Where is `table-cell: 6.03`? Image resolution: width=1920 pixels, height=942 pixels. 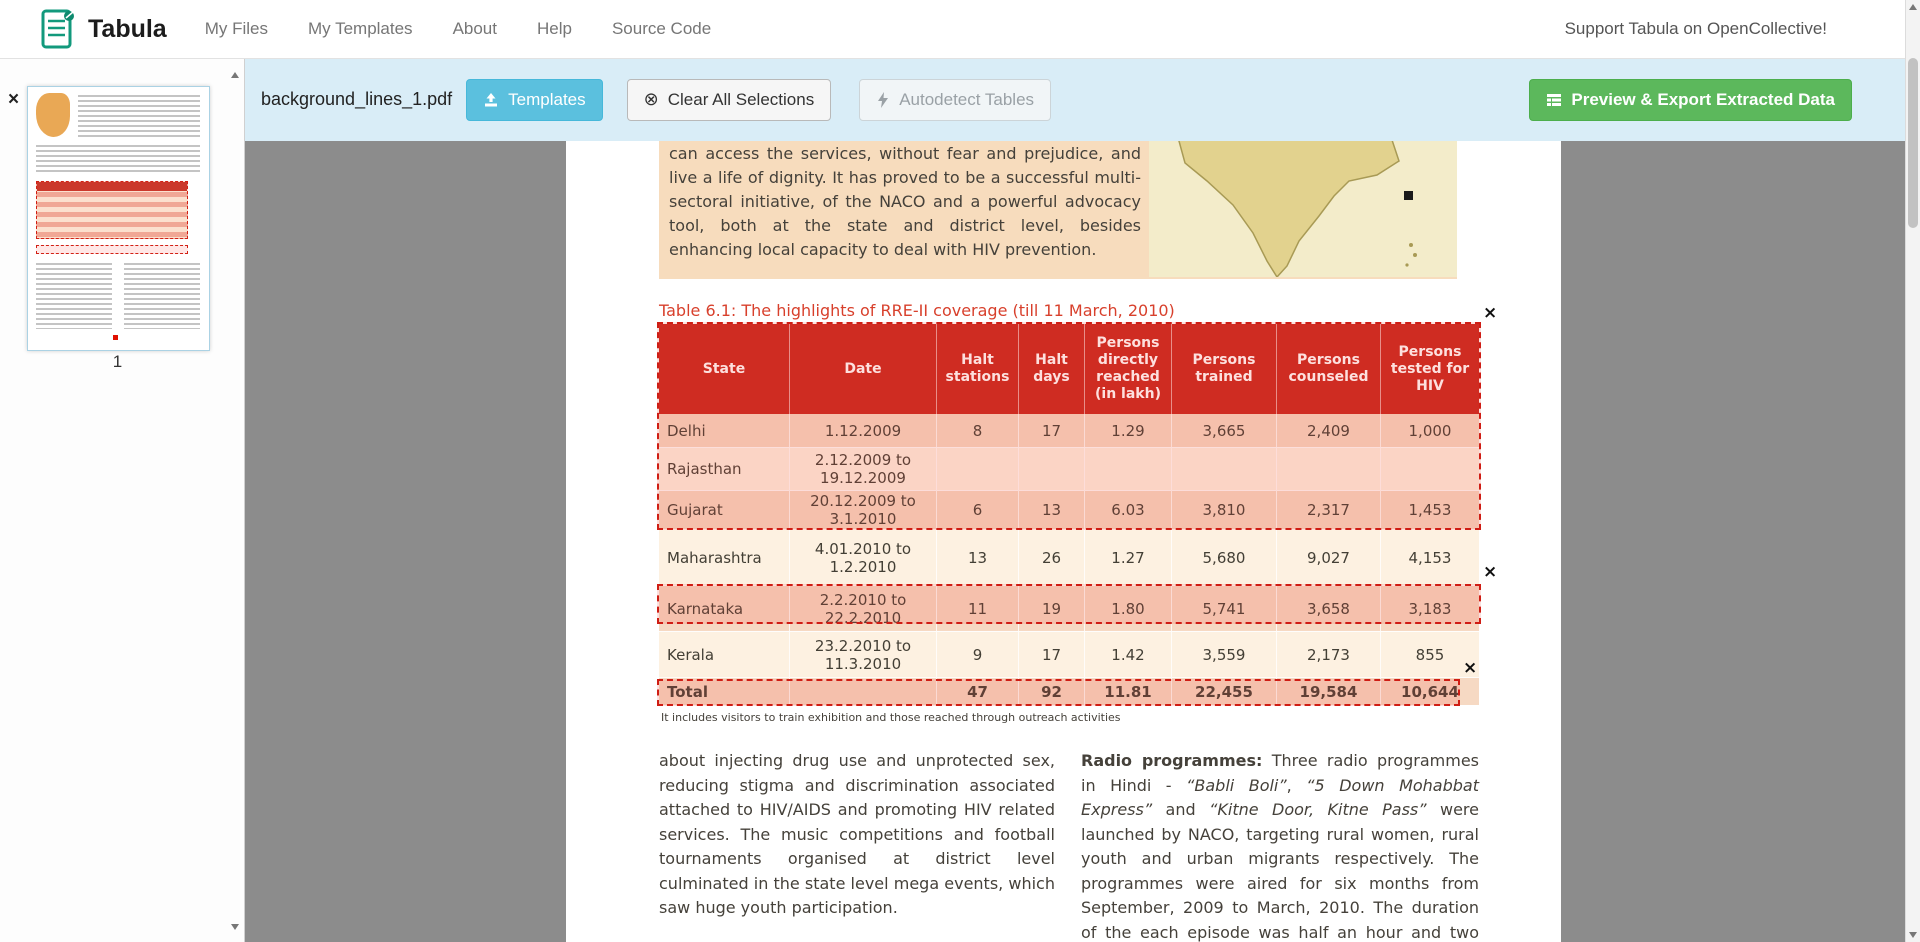 table-cell: 6.03 is located at coordinates (1128, 509).